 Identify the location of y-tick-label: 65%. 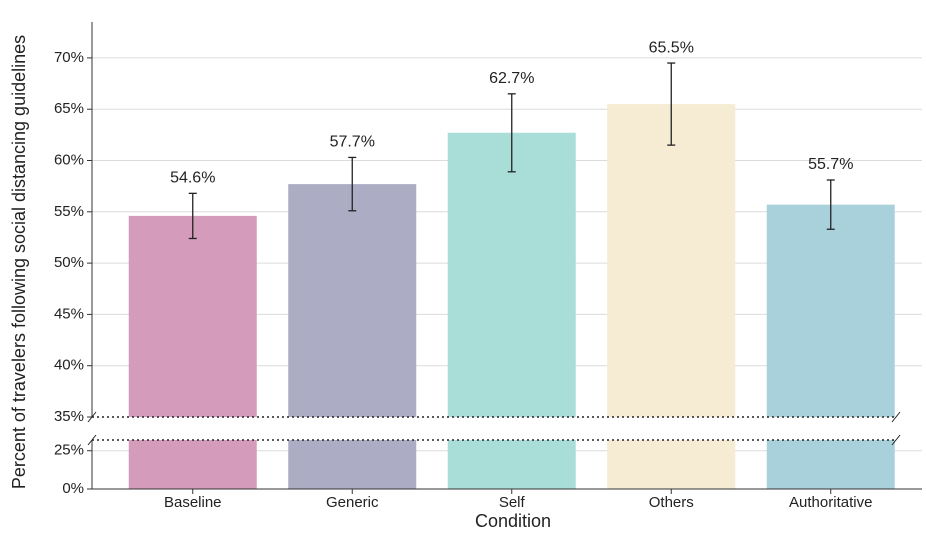
(69, 108).